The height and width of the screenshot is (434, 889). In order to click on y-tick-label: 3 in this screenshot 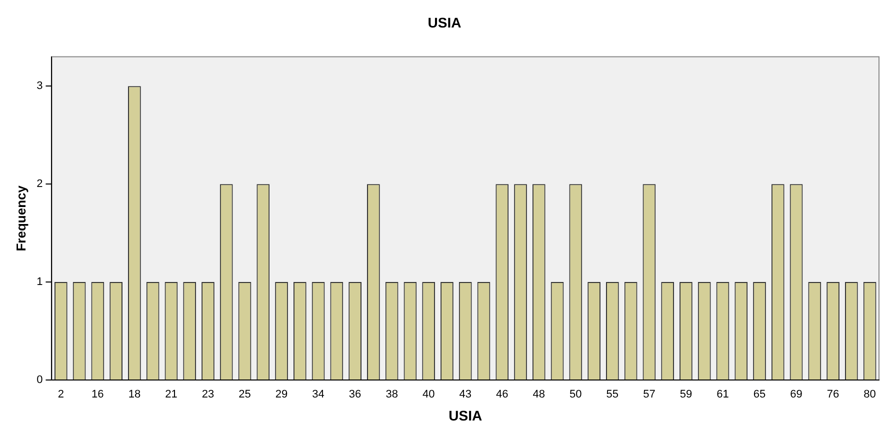, I will do `click(39, 86)`.